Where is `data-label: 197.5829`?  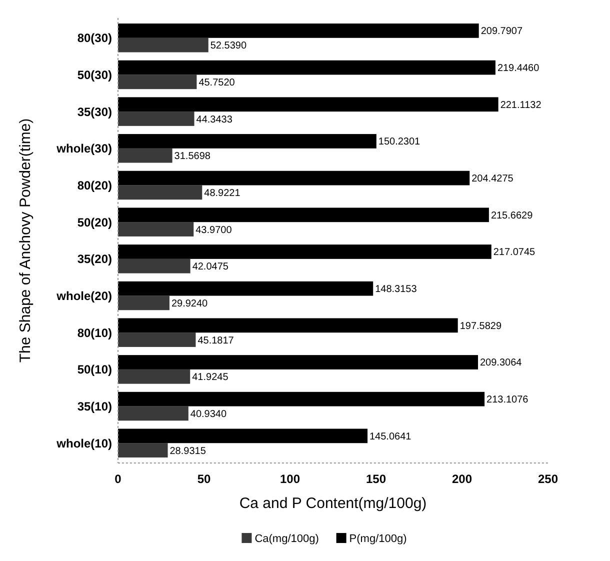
data-label: 197.5829 is located at coordinates (481, 326).